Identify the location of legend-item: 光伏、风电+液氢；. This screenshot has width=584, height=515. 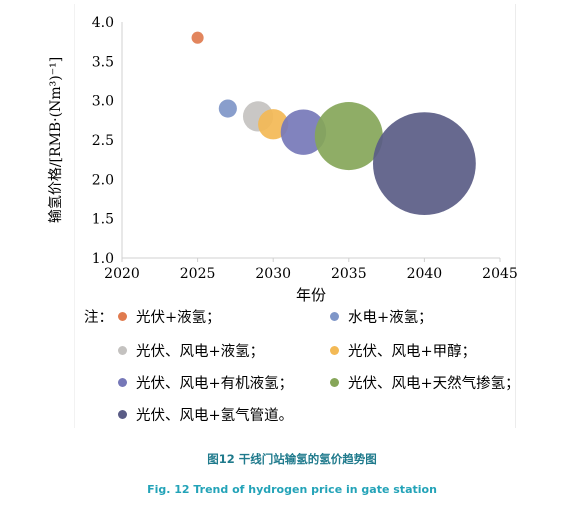
(191, 350).